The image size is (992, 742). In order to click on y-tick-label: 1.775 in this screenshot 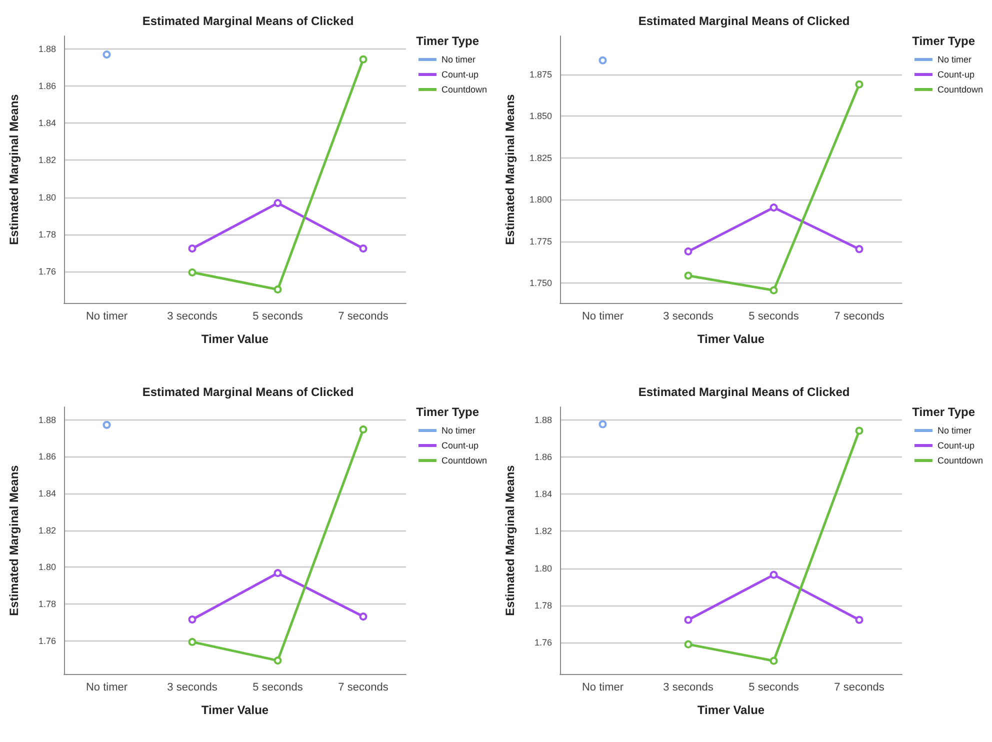, I will do `click(540, 241)`.